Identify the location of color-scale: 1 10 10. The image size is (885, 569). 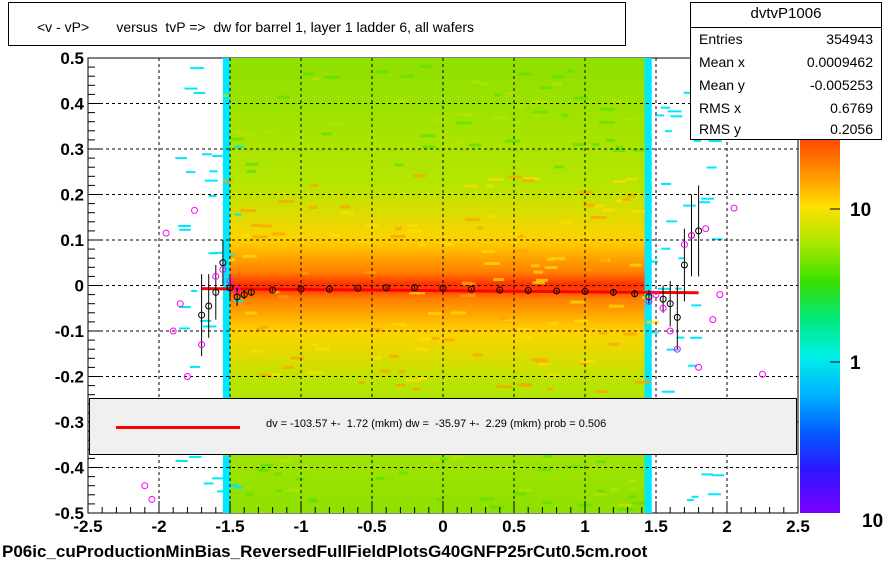
(841, 336).